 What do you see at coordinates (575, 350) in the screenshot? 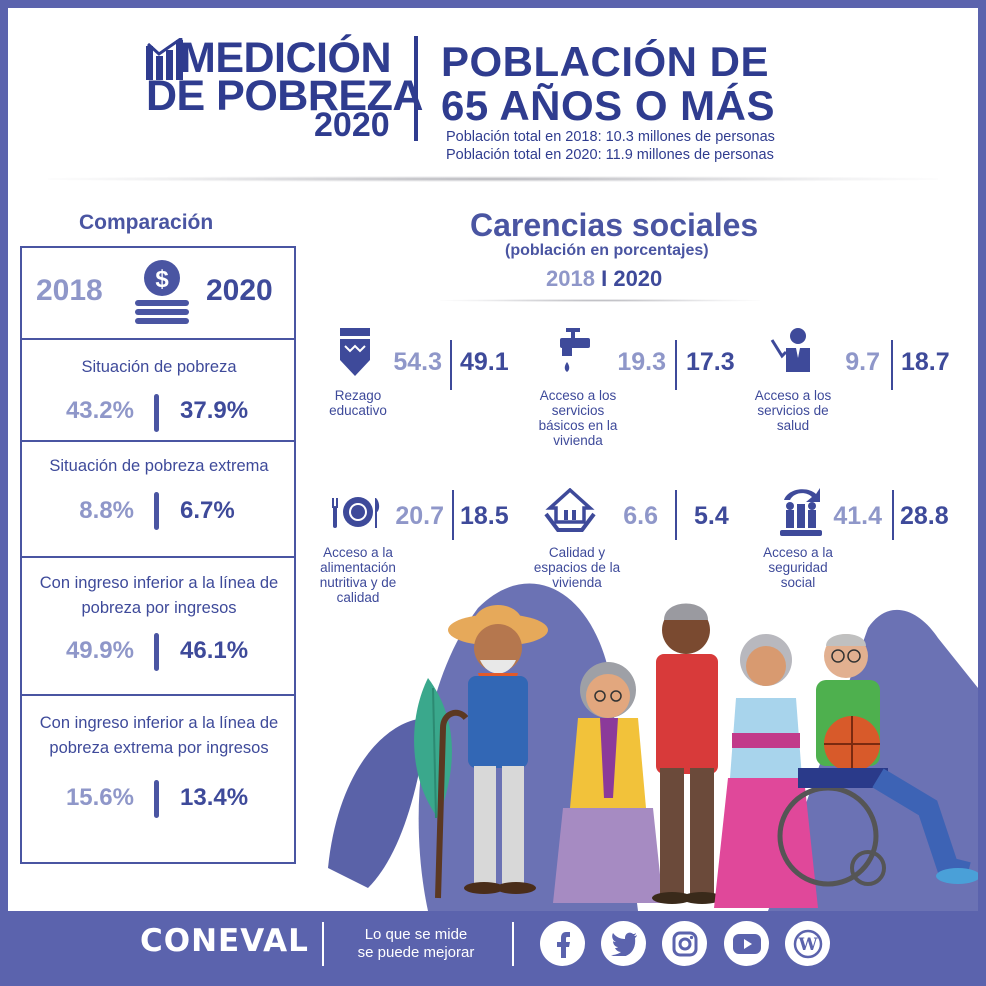
I see `water-tap-icon` at bounding box center [575, 350].